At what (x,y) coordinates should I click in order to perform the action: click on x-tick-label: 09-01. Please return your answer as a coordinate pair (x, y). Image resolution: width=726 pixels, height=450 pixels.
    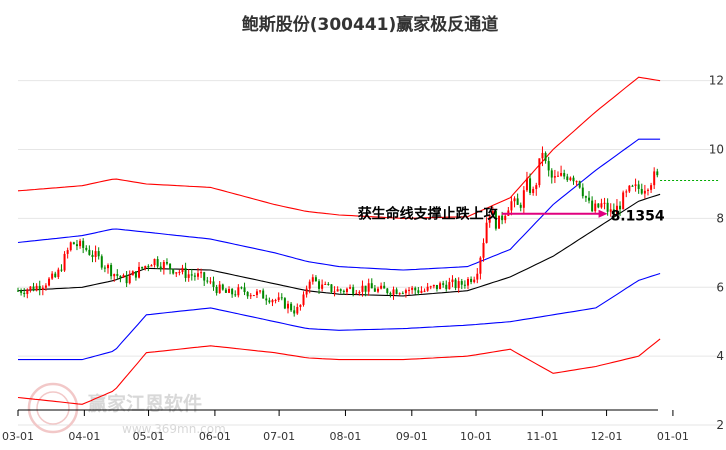
    Looking at the image, I should click on (412, 436).